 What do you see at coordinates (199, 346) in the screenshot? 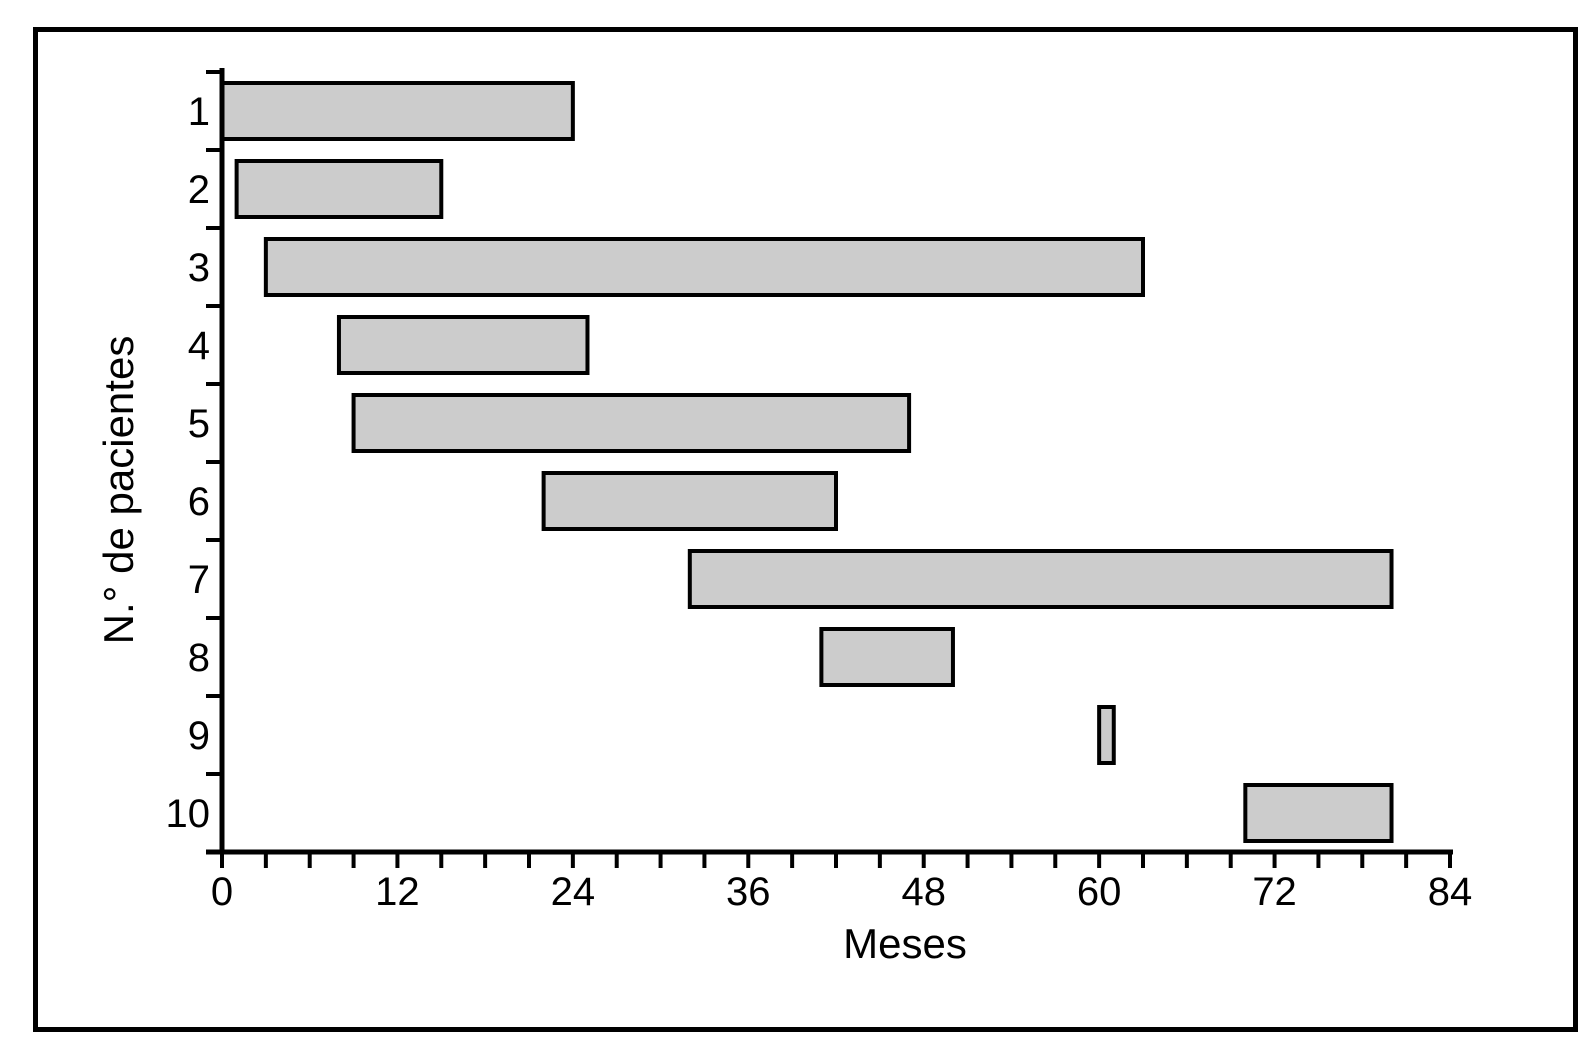
I see `y-tick-label-4: 4` at bounding box center [199, 346].